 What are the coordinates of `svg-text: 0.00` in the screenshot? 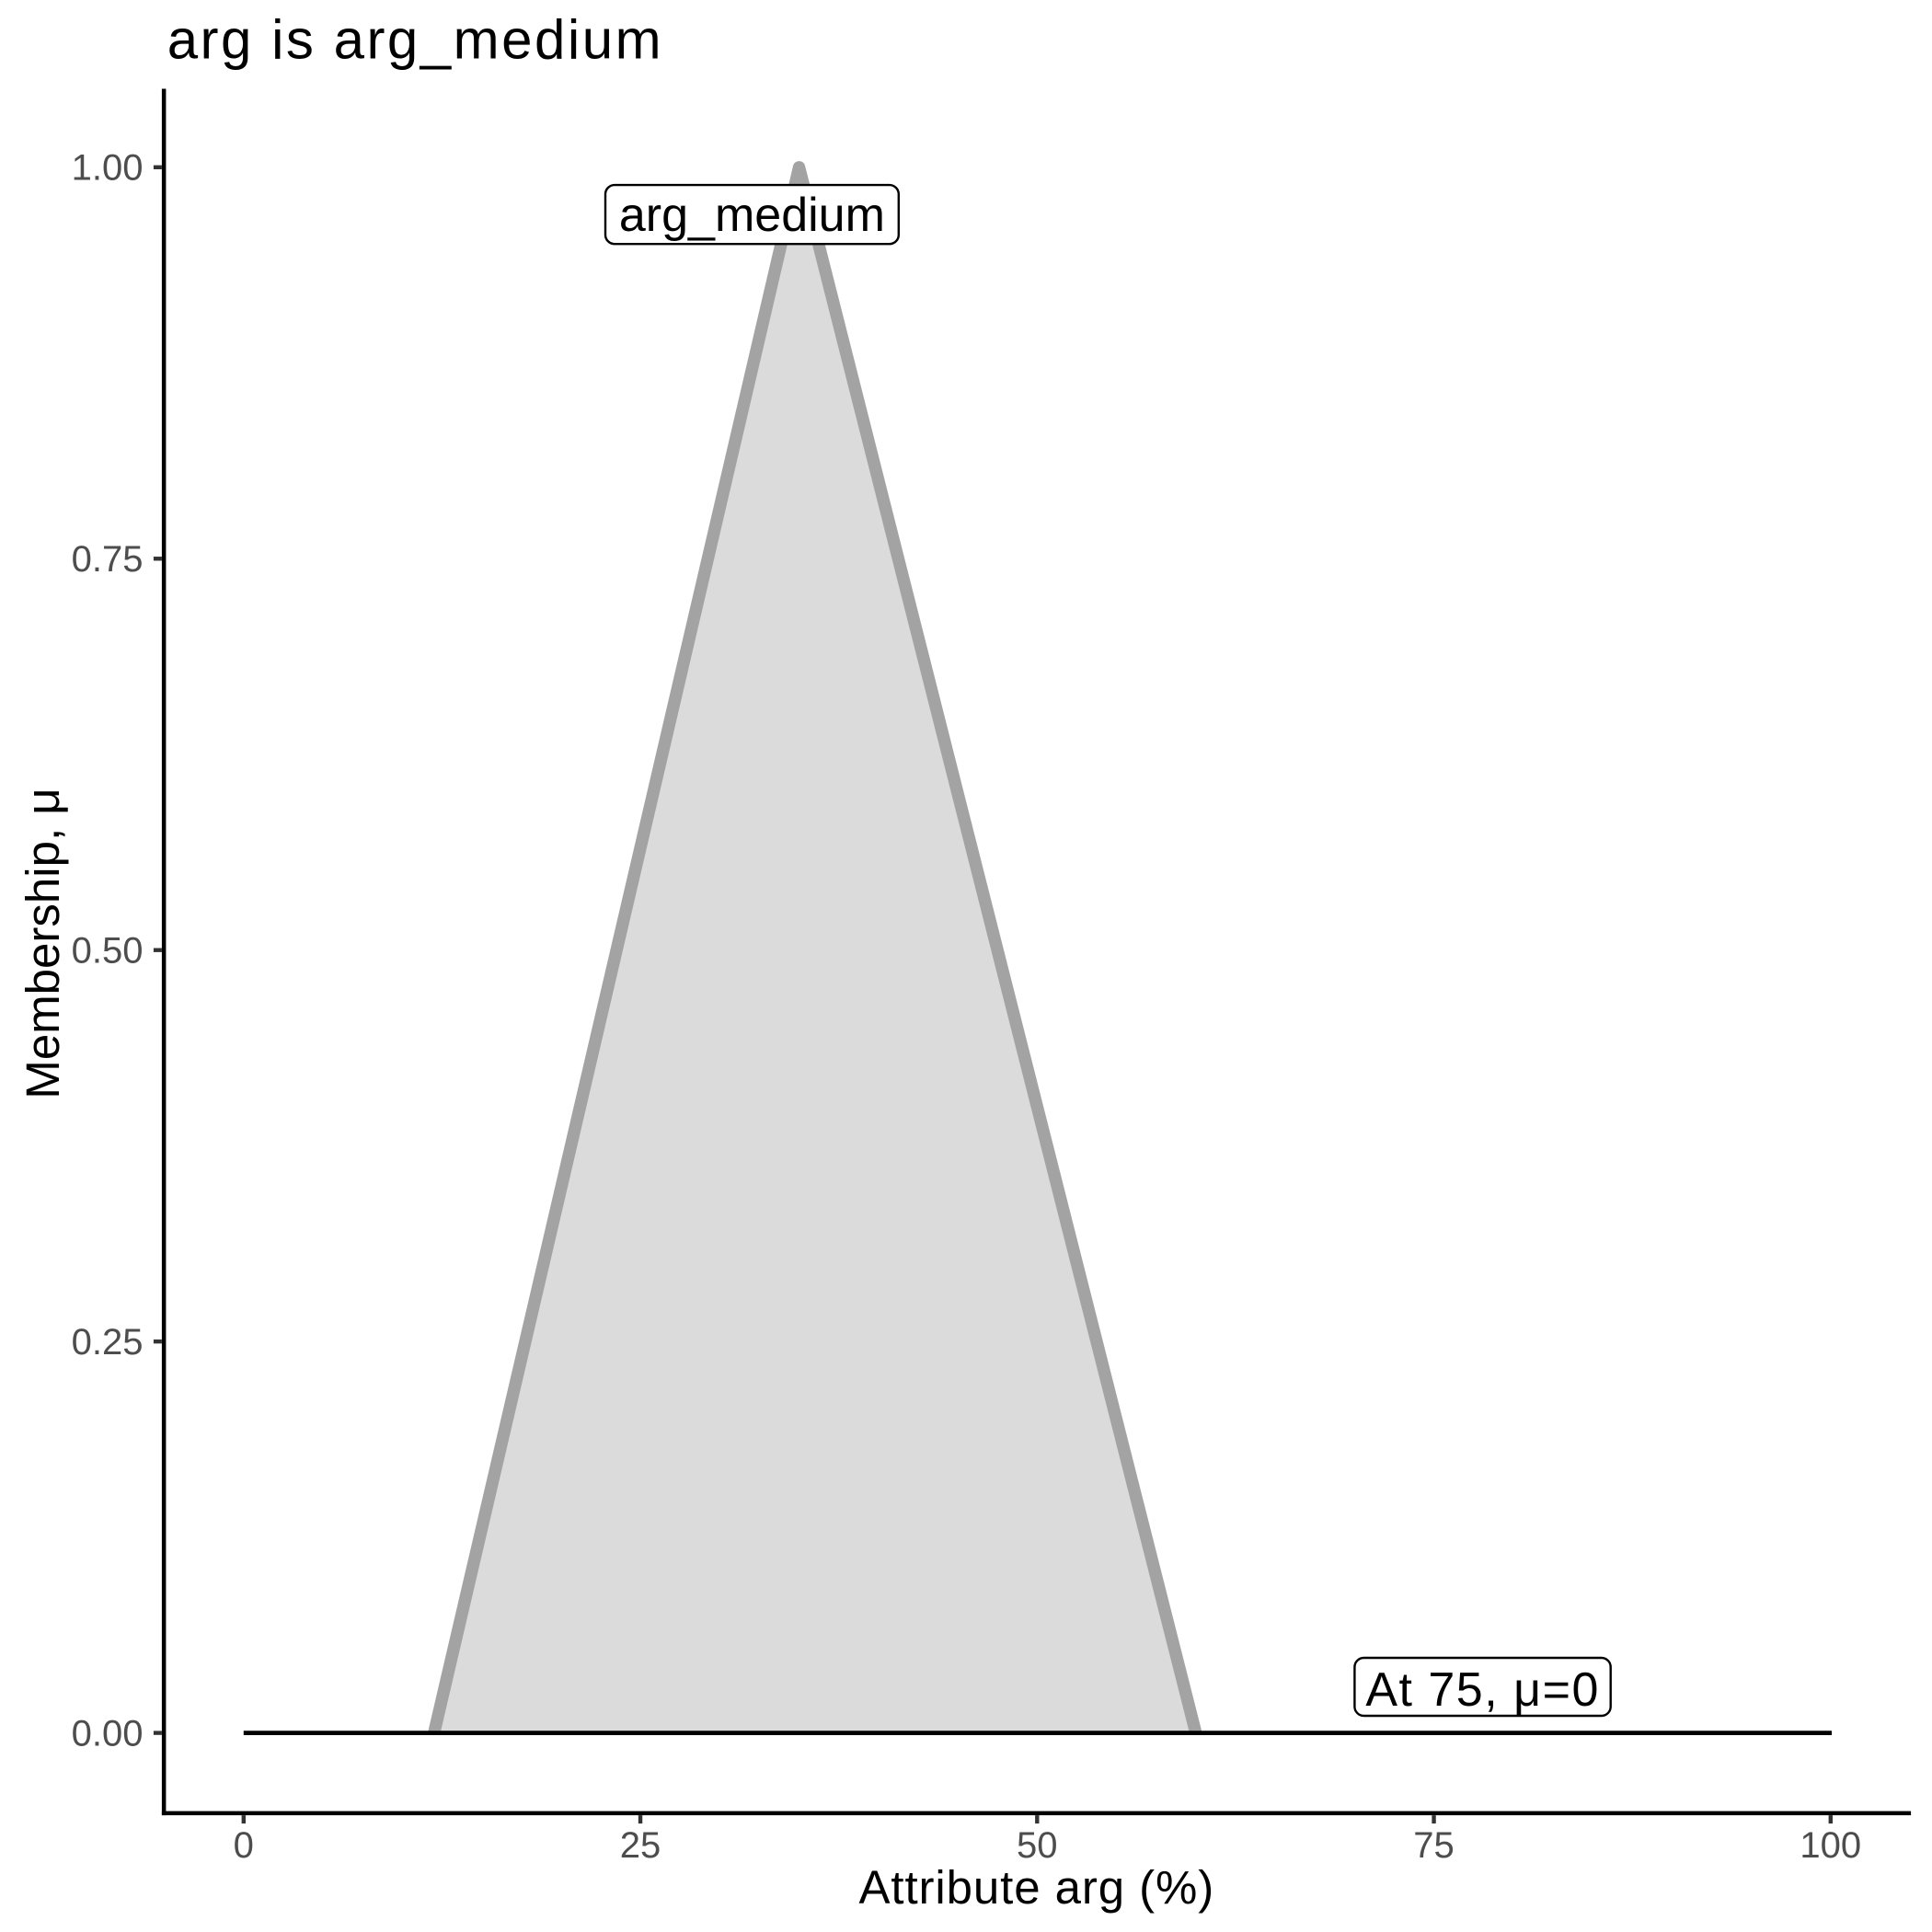 It's located at (108, 1733).